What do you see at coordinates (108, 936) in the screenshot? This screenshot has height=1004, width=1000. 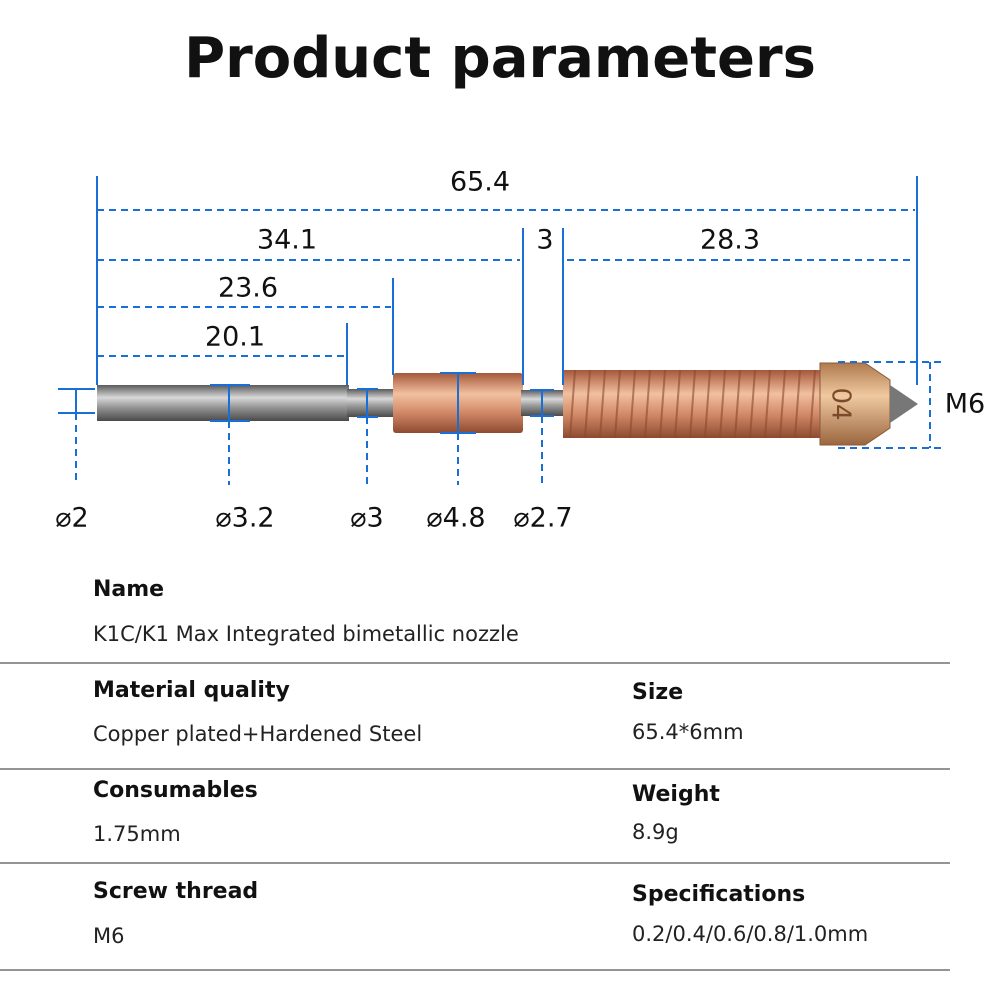 I see `spec-value: M6` at bounding box center [108, 936].